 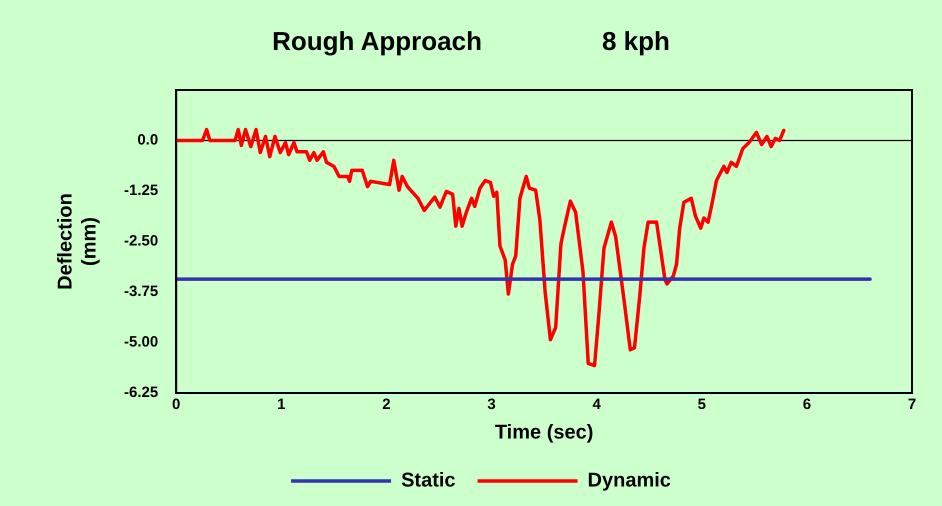 What do you see at coordinates (141, 241) in the screenshot?
I see `y-tick-label: -2.50` at bounding box center [141, 241].